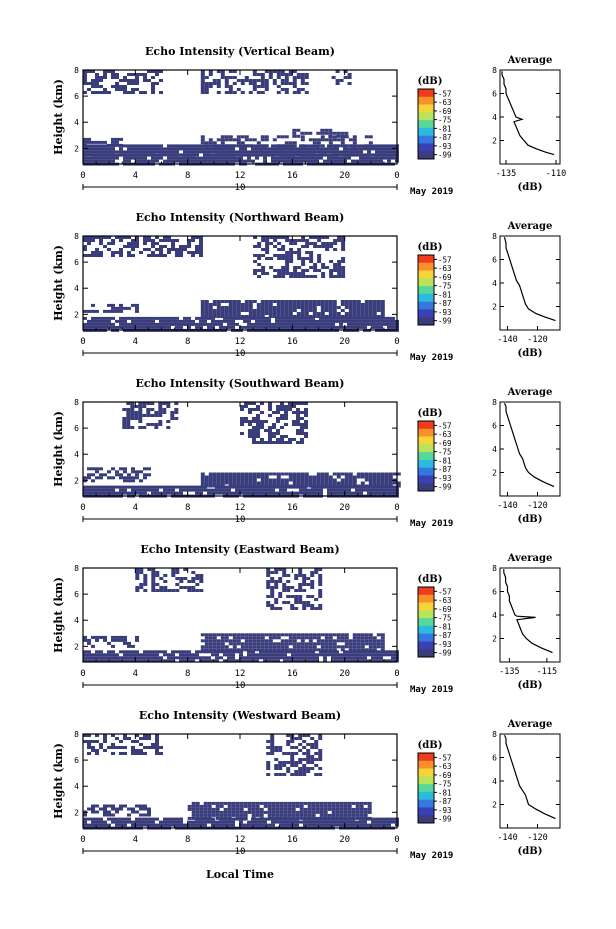  What do you see at coordinates (430, 745) in the screenshot?
I see `colorbar-unit: (dB)` at bounding box center [430, 745].